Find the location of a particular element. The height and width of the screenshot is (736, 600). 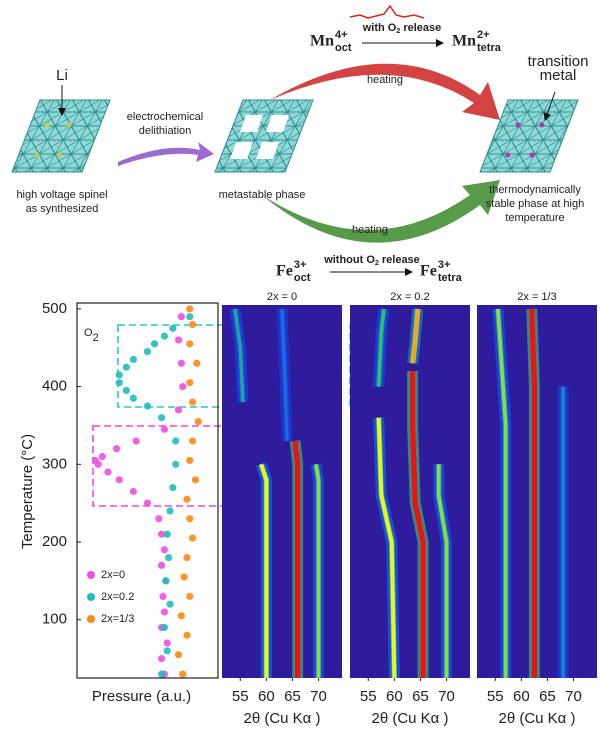

panel-title: 2x = 0.2 is located at coordinates (409, 297).